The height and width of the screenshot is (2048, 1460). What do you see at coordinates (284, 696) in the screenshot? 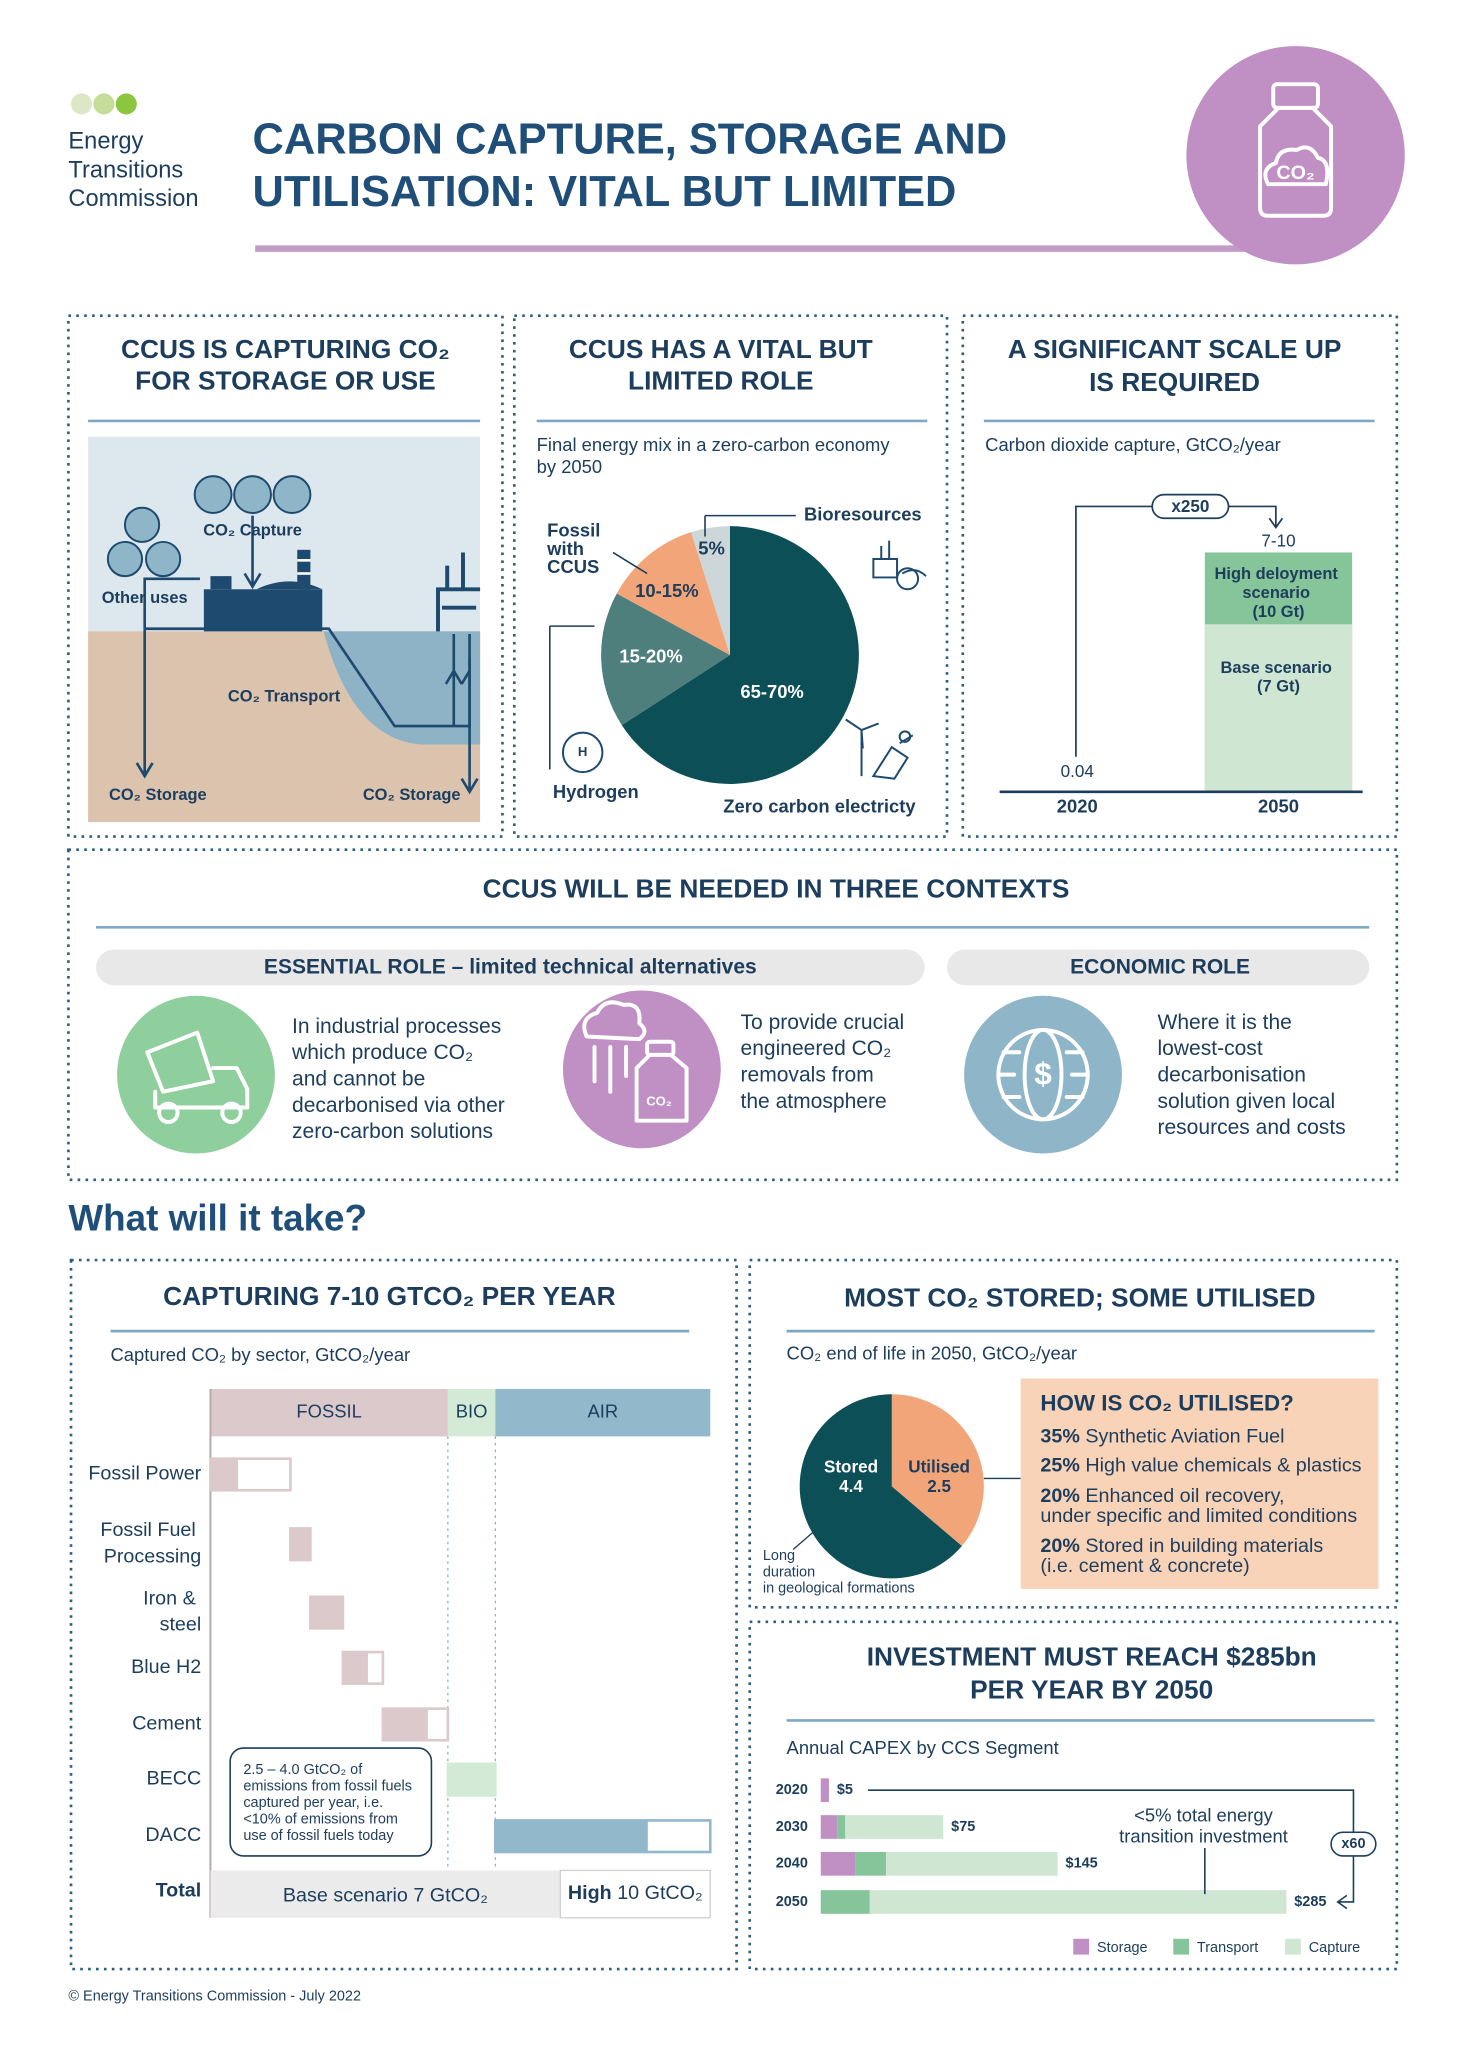
I see `diagram-label: CO₂ Transport` at bounding box center [284, 696].